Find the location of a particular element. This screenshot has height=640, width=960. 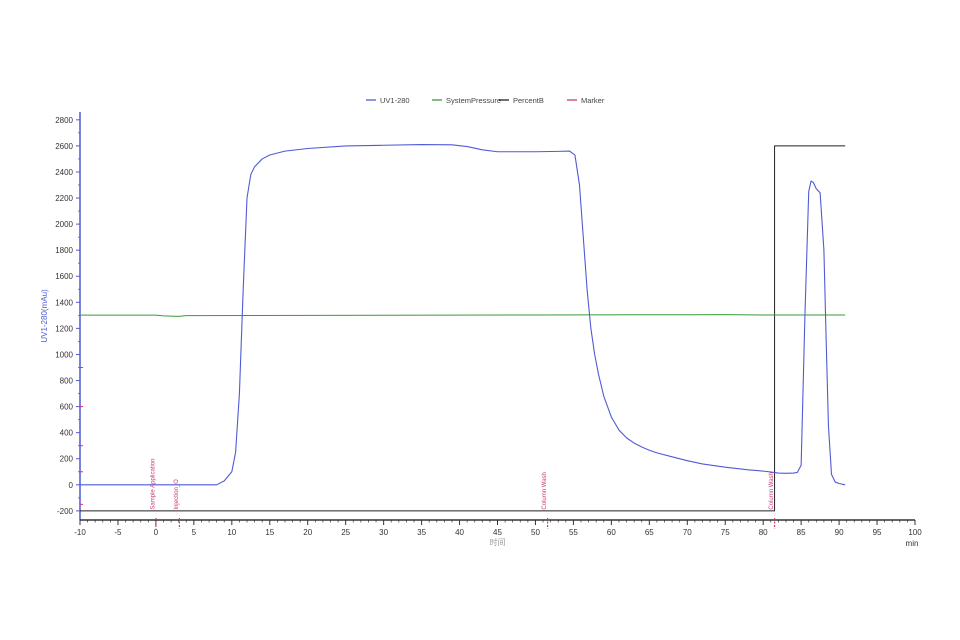

legend-label: UV1-280 is located at coordinates (395, 100).